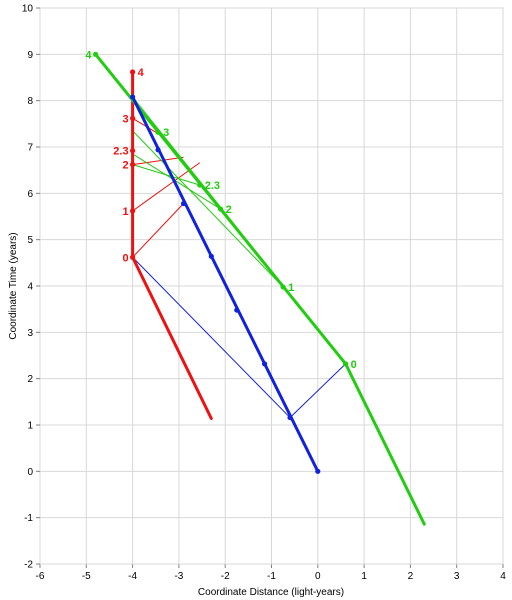 This screenshot has height=600, width=512. I want to click on x-tick-label: -4, so click(132, 576).